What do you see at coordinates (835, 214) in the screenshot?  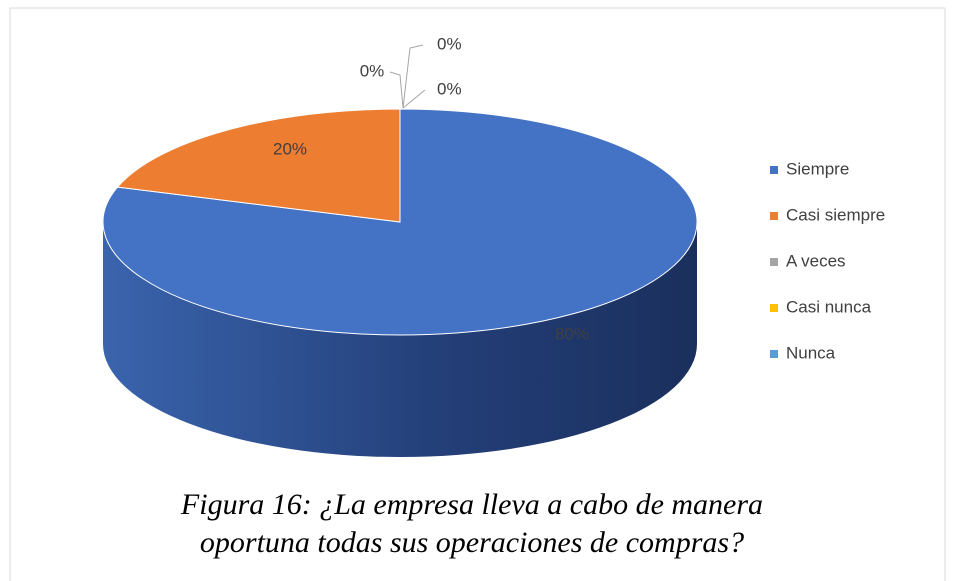 I see `legend-label: Casi siempre` at bounding box center [835, 214].